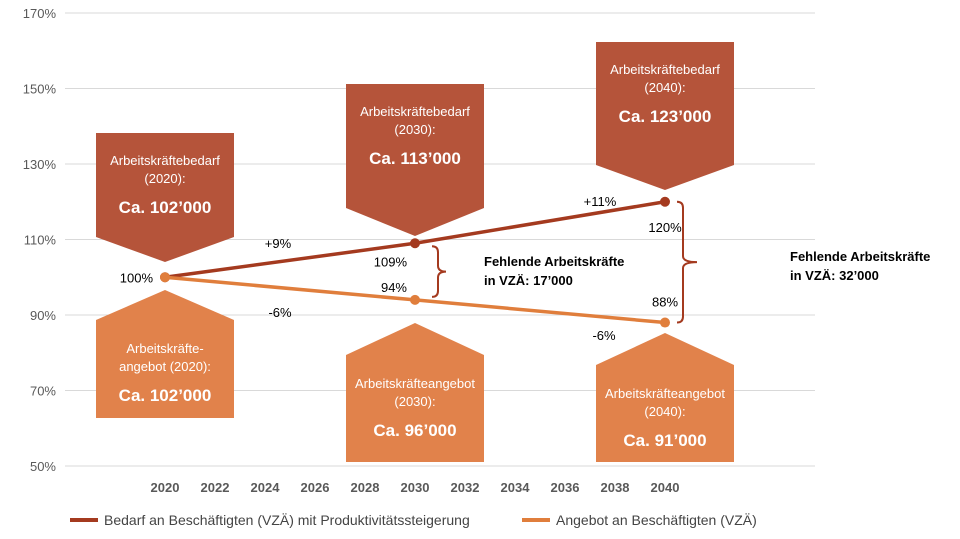 This screenshot has height=539, width=960. Describe the element at coordinates (414, 430) in the screenshot. I see `callout-supply-value: Ca. 96’000` at that location.